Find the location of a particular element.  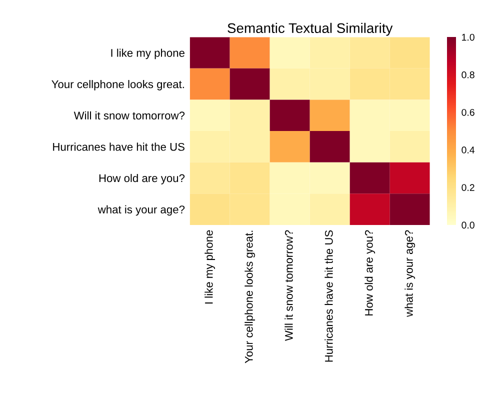

x-tick-label: what is your age? is located at coordinates (410, 273).